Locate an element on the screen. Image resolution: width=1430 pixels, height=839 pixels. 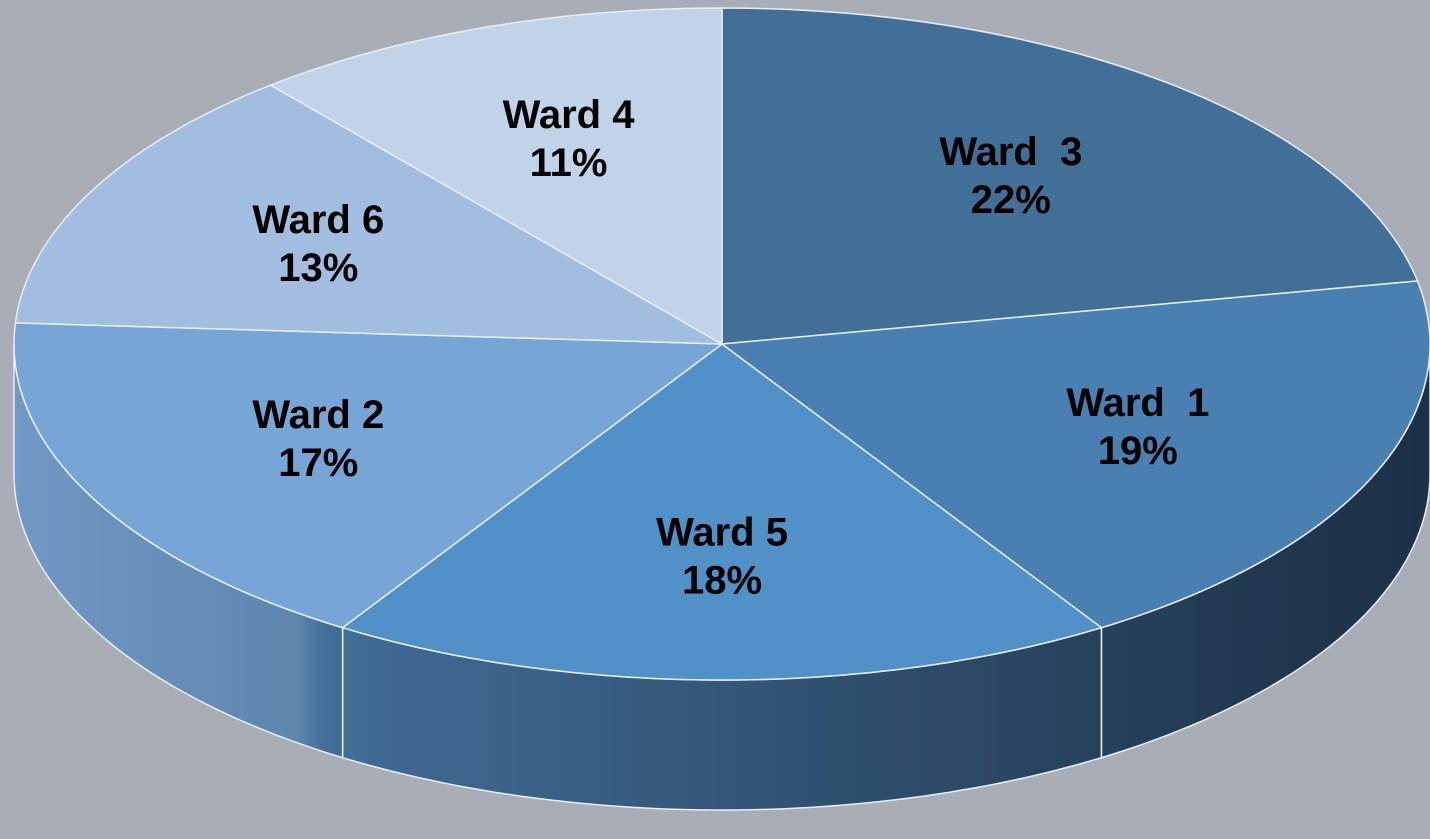
slice-value-label: 22% is located at coordinates (1011, 200).